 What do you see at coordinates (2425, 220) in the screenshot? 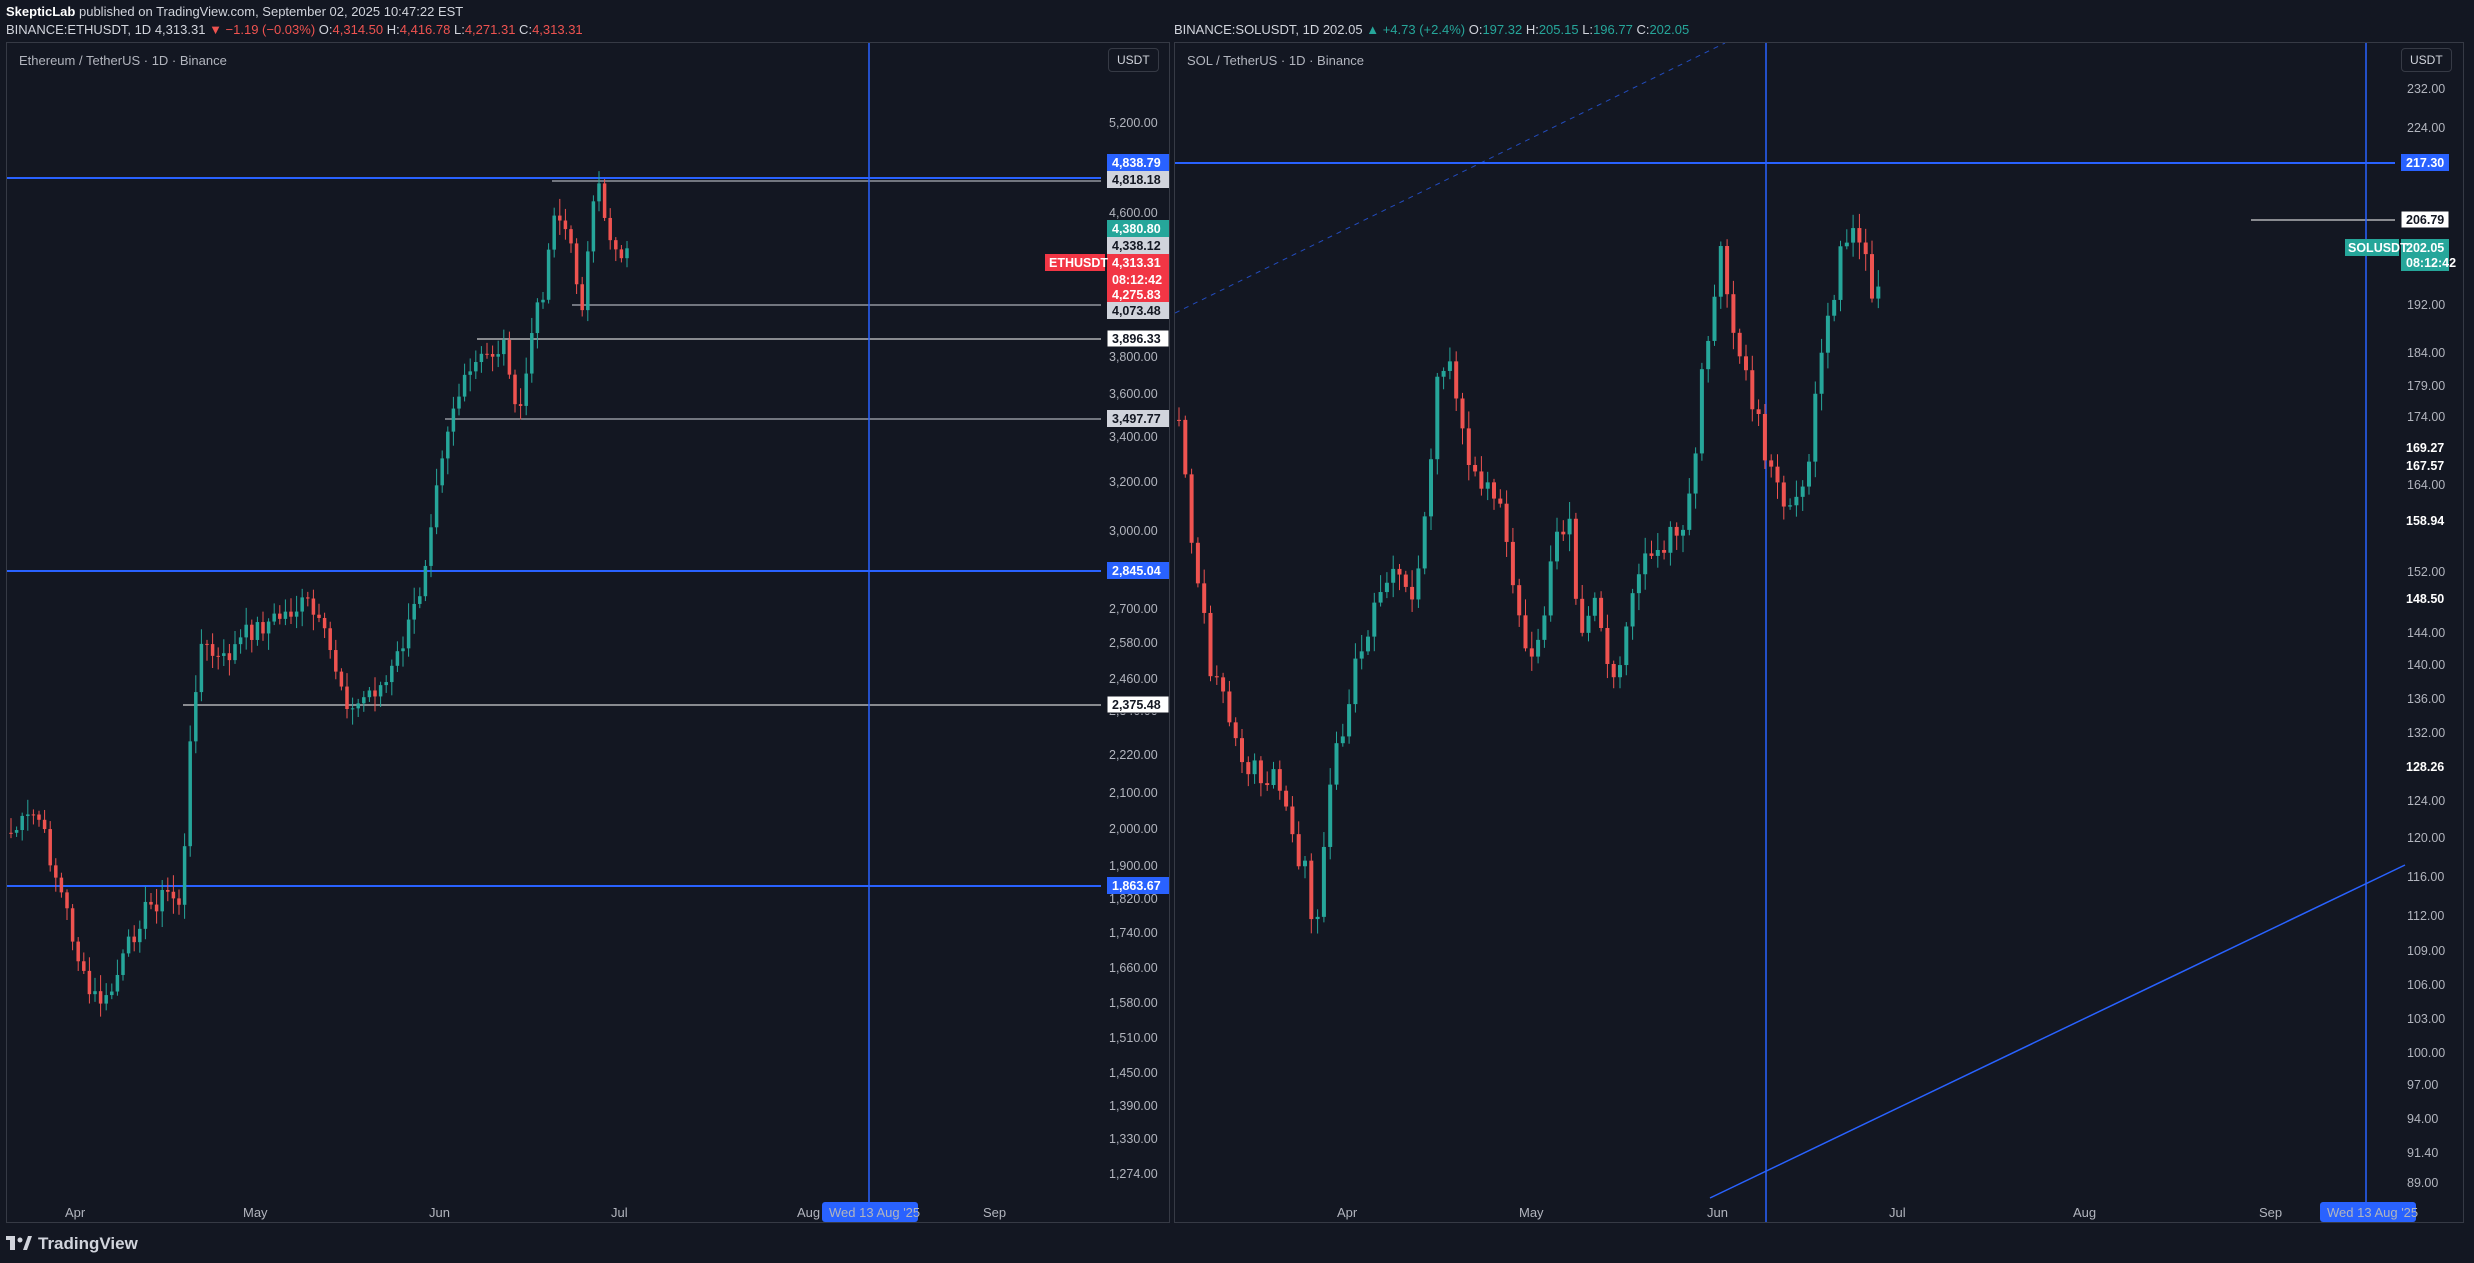
I see `sol-price-tag: 206.79` at bounding box center [2425, 220].